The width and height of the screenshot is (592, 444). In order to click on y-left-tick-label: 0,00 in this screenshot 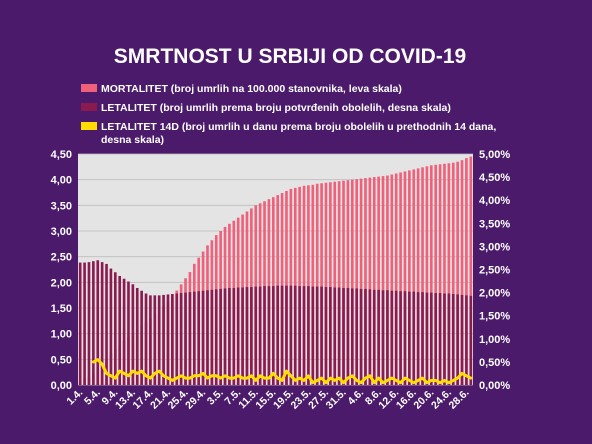, I will do `click(61, 386)`.